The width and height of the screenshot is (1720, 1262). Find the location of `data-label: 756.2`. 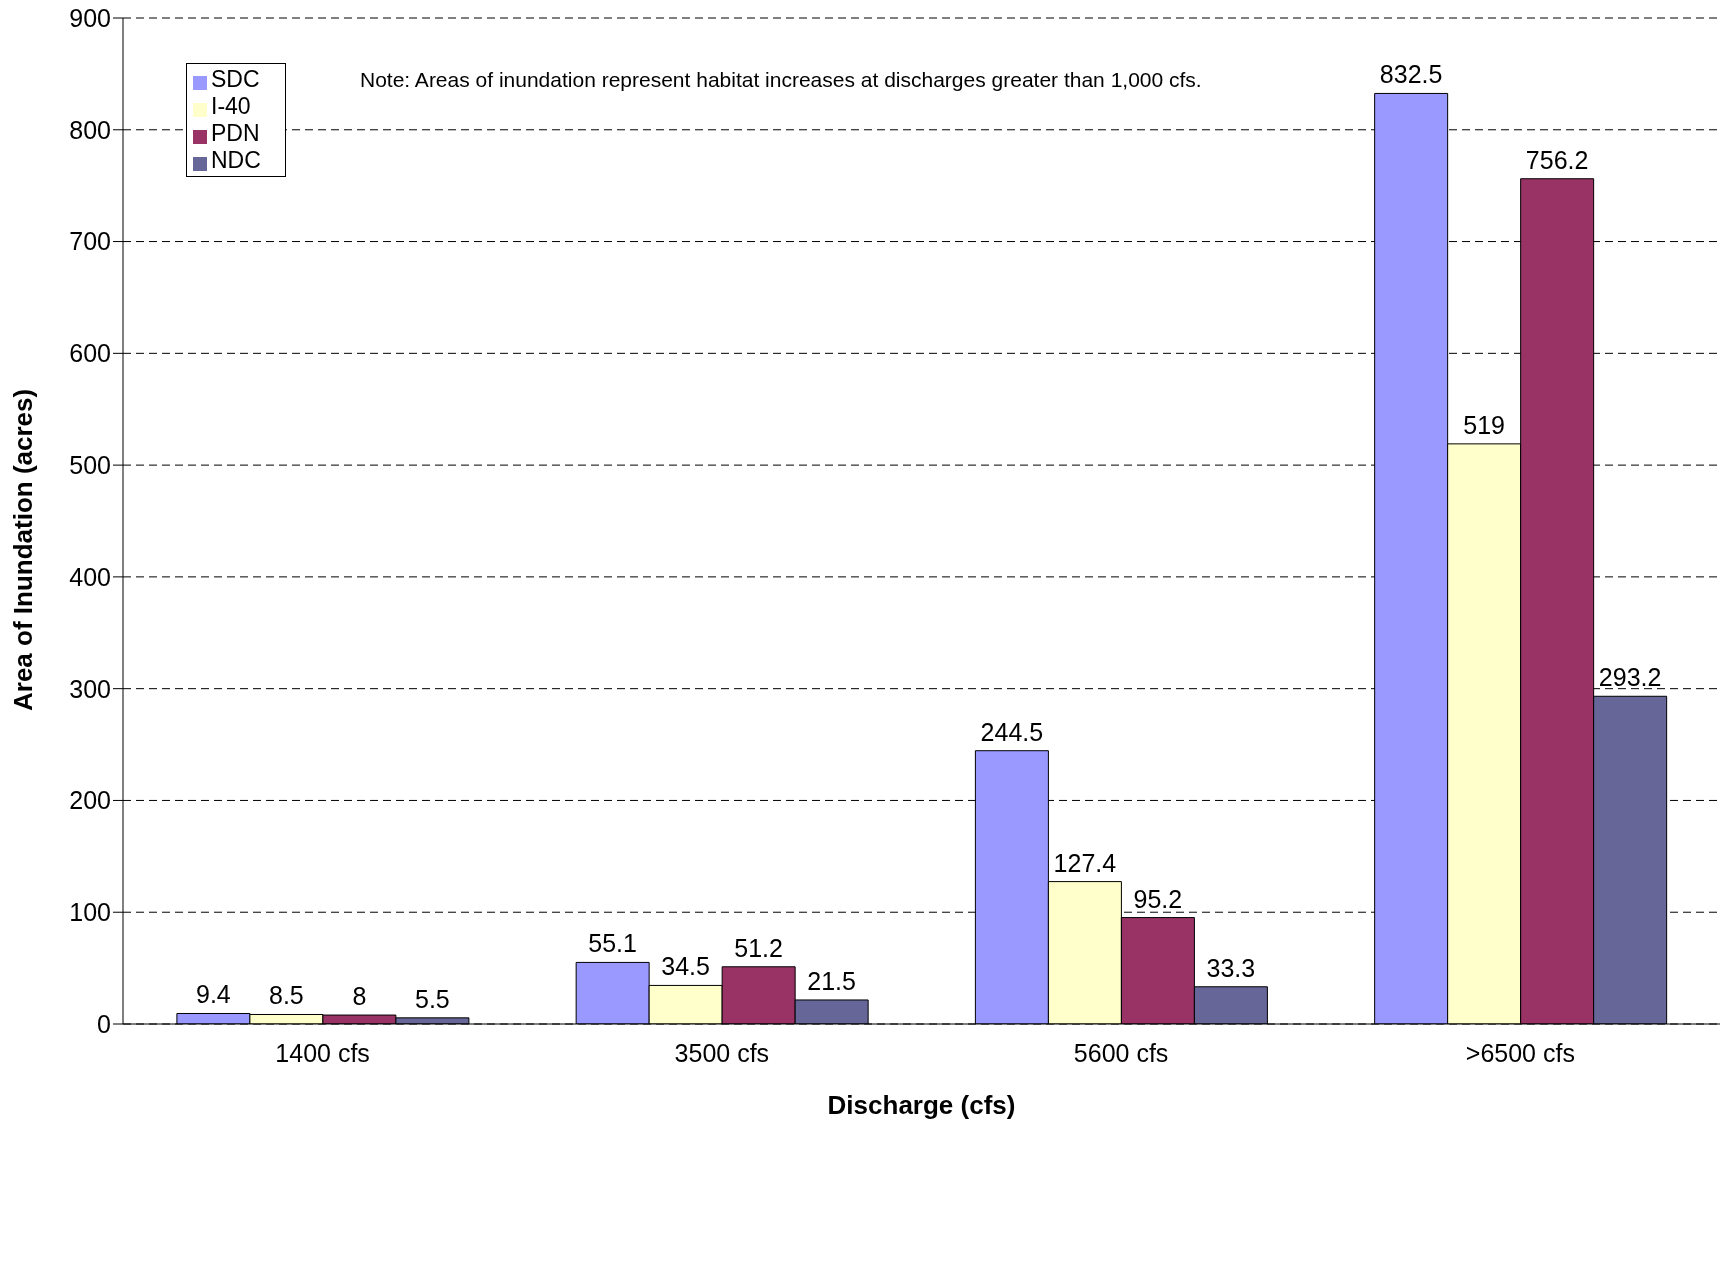

data-label: 756.2 is located at coordinates (1557, 159).